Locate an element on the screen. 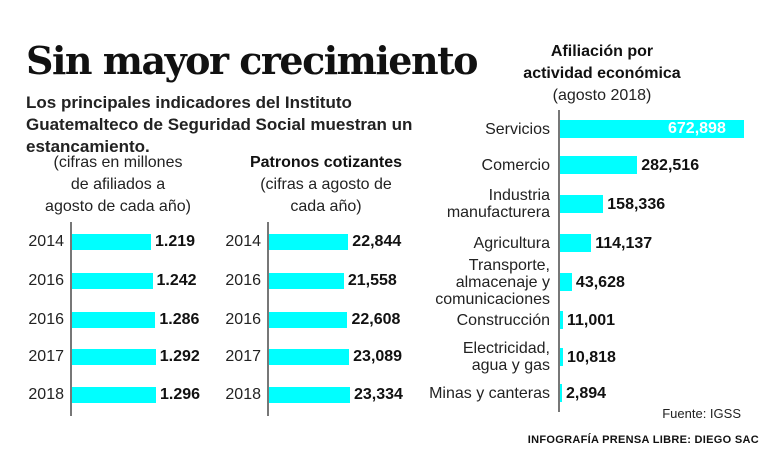 This screenshot has width=779, height=458. chart-actividad-title: actividad económica is located at coordinates (602, 73).